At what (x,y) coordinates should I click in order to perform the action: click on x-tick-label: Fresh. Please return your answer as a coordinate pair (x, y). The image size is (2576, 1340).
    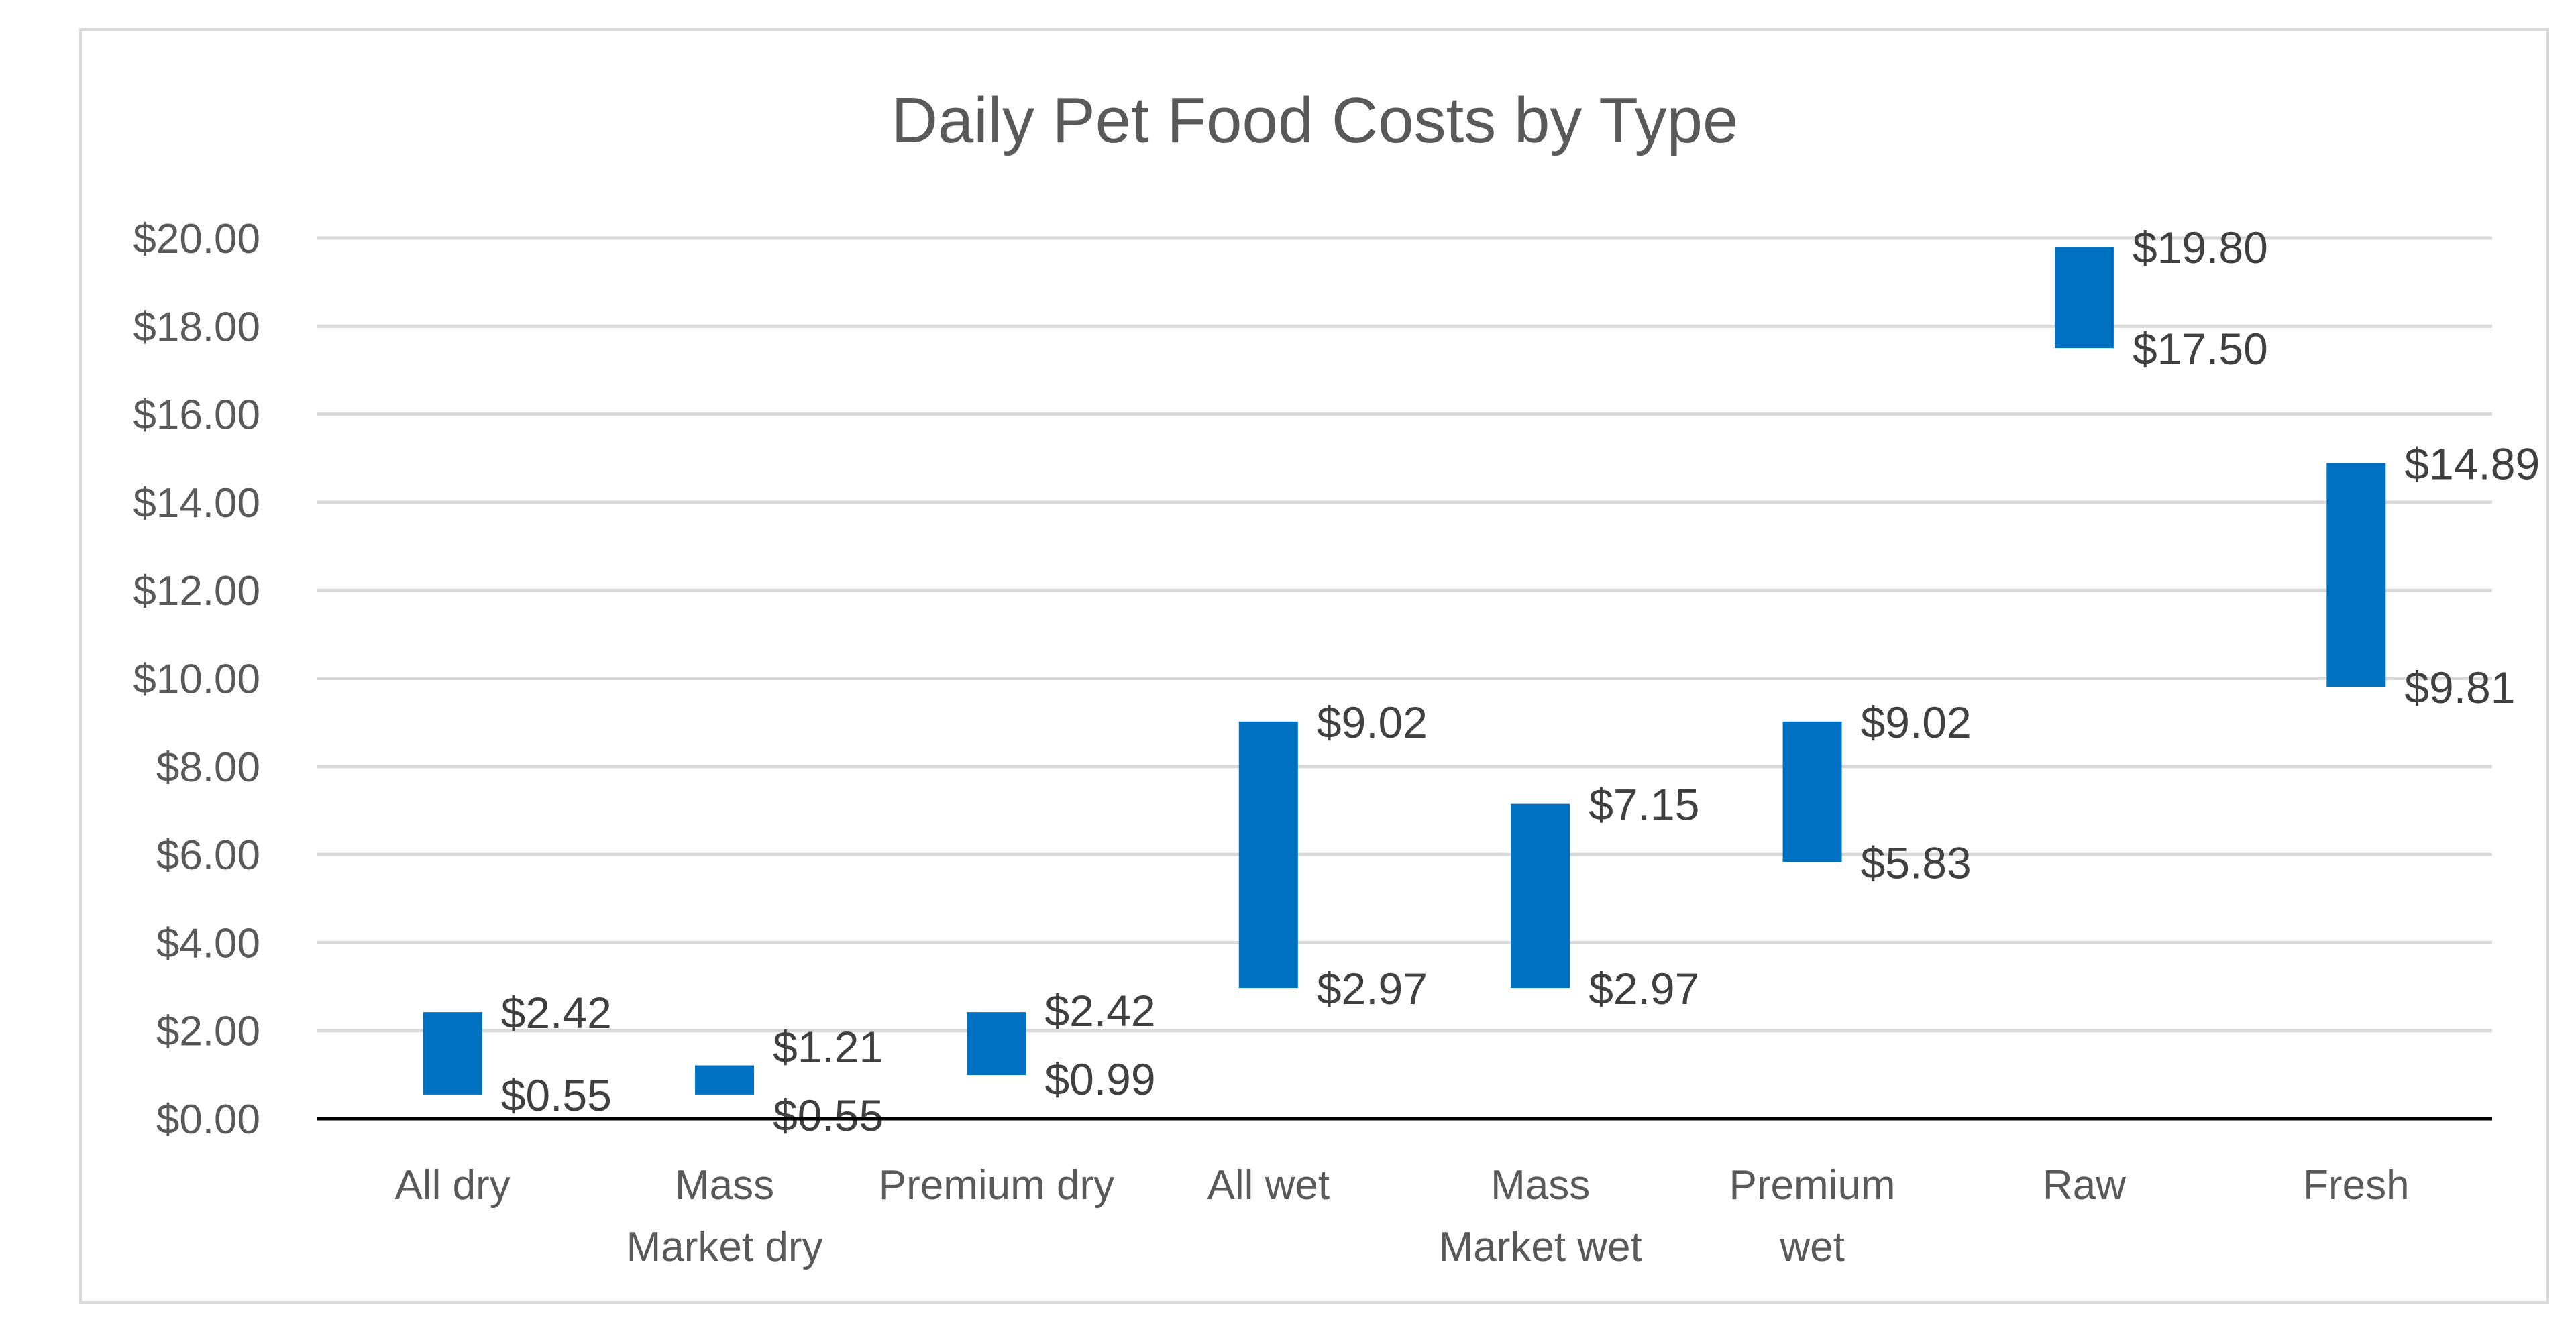
    Looking at the image, I should click on (2356, 1185).